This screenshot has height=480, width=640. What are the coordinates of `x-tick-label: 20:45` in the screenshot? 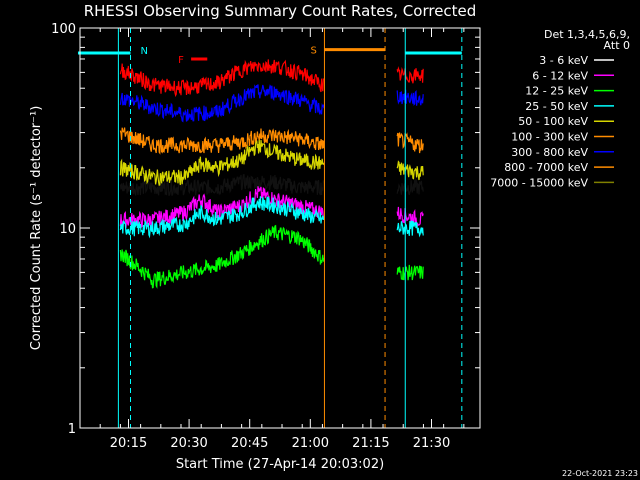 It's located at (249, 443).